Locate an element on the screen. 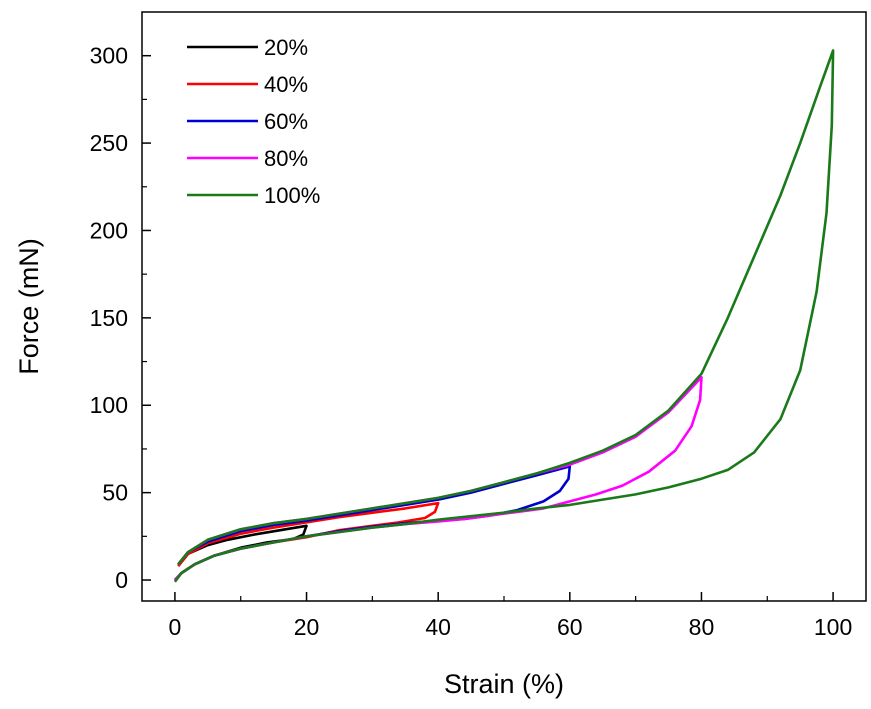  y-tick-label: 200 is located at coordinates (109, 230).